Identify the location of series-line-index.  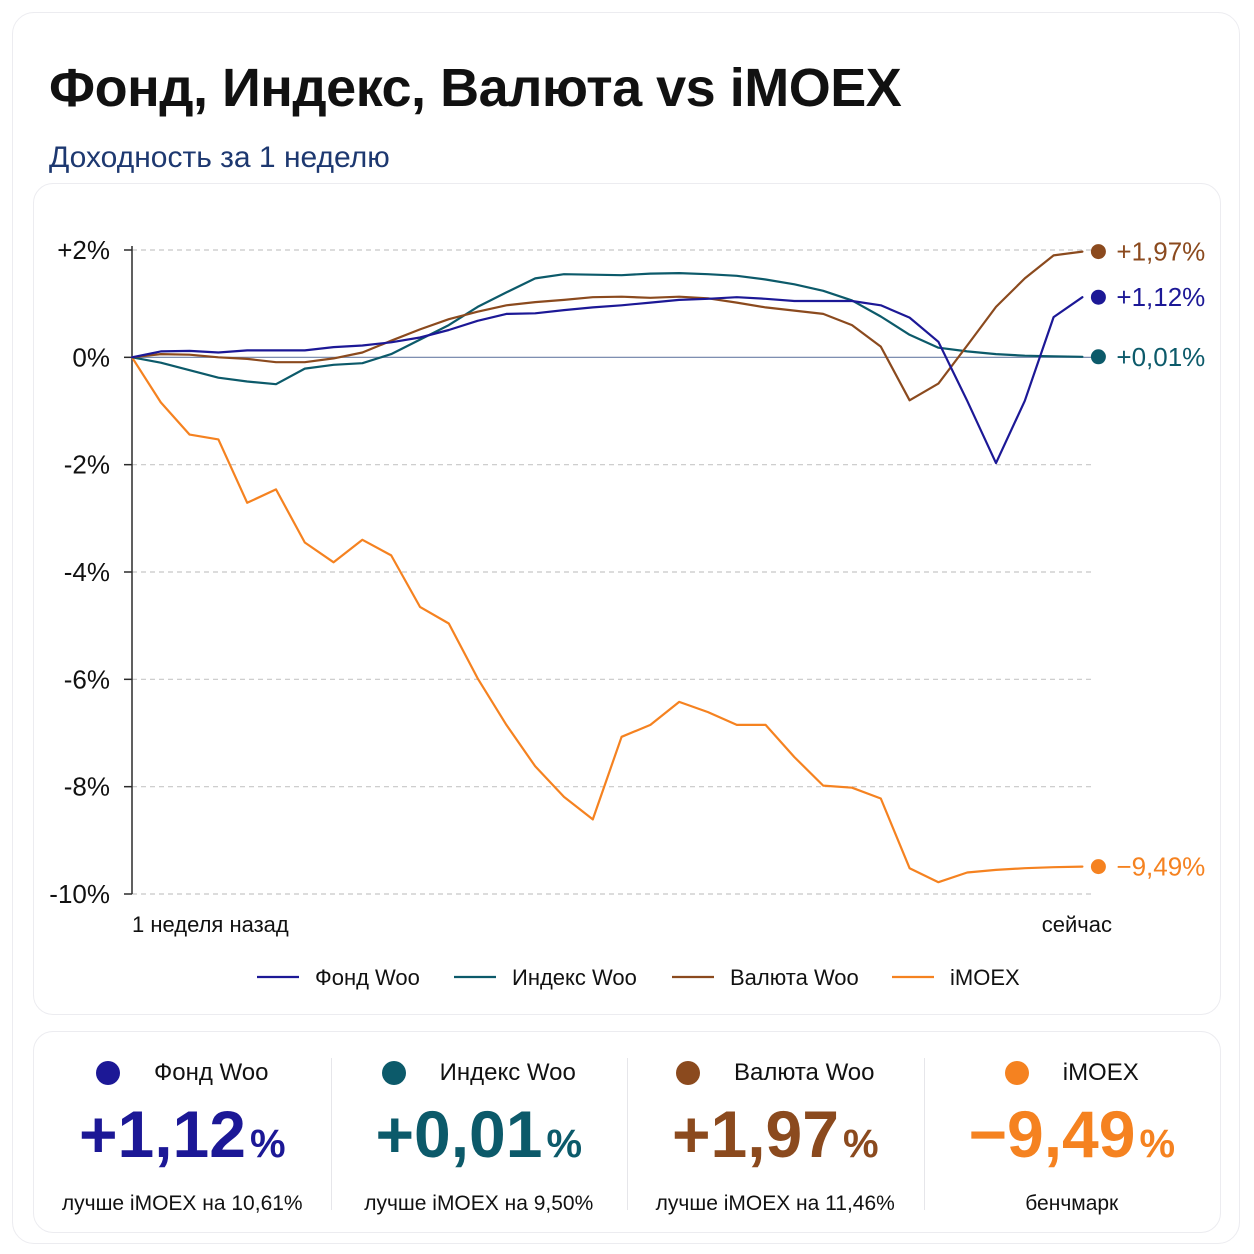
(607, 329).